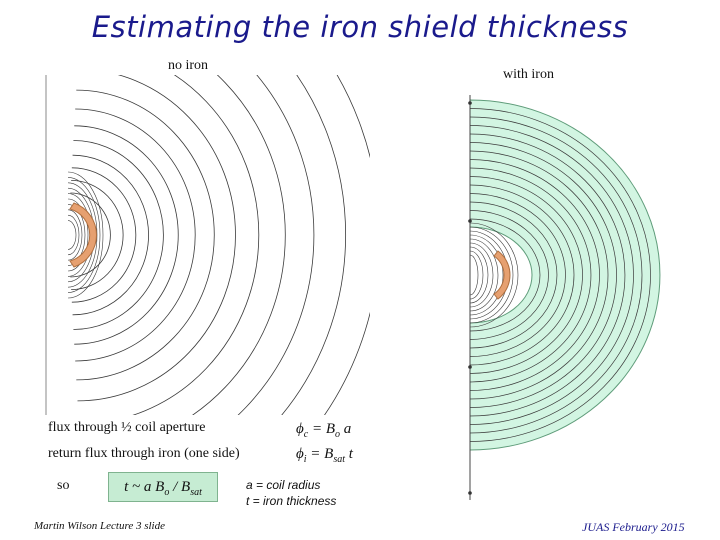  Describe the element at coordinates (144, 453) in the screenshot. I see `return-flux-label: return flux through iron (one side)` at that location.